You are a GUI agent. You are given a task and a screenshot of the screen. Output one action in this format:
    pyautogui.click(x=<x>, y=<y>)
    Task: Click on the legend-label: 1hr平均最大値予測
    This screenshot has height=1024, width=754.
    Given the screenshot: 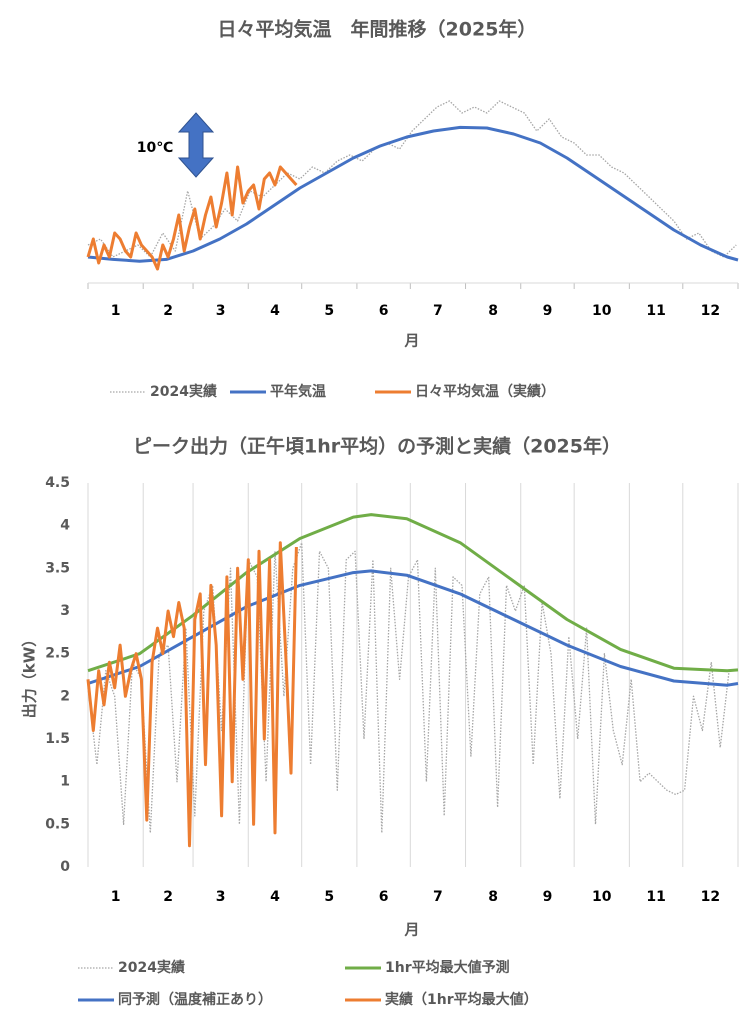 What is the action you would take?
    pyautogui.click(x=447, y=967)
    